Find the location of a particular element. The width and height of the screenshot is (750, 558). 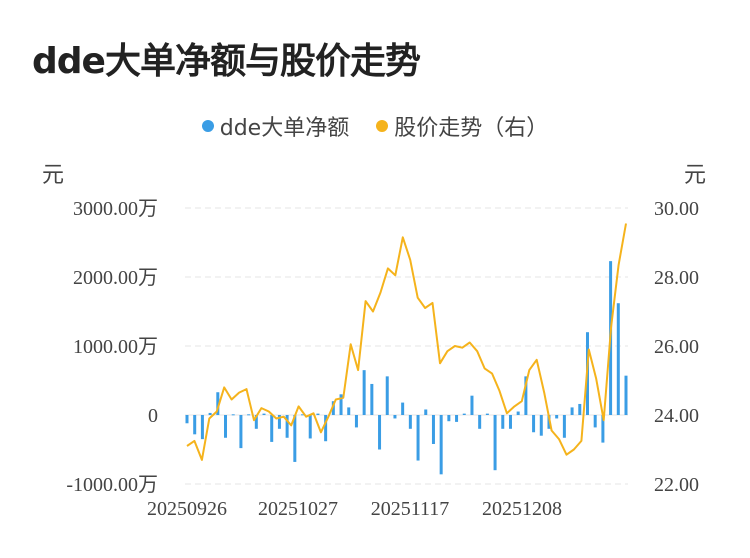

left-tick-label: -1000.00万 is located at coordinates (112, 485).